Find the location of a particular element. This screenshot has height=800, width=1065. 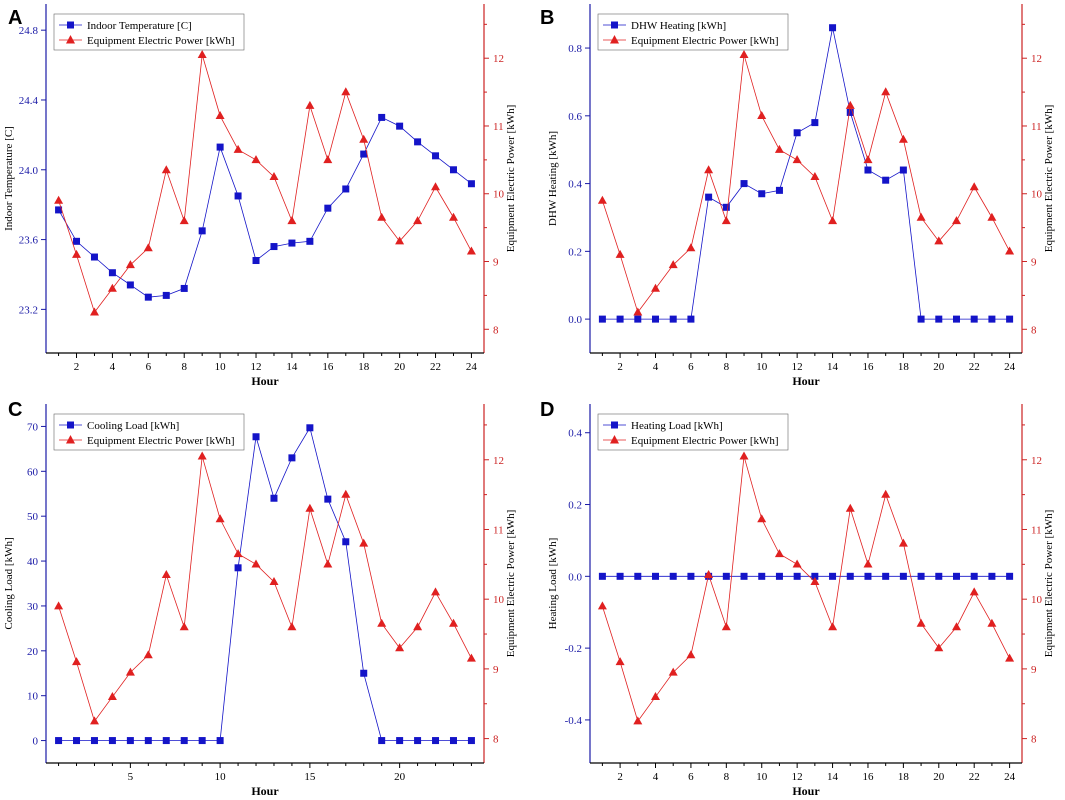

y-right-tick-label: 9 is located at coordinates (1034, 263).